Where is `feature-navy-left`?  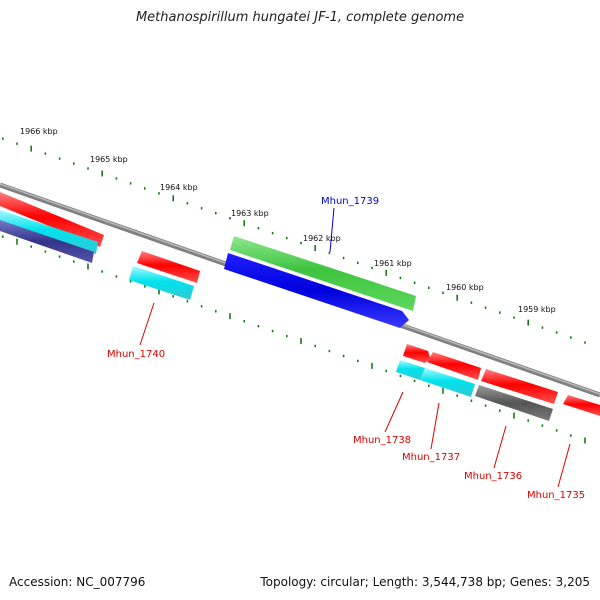 feature-navy-left is located at coordinates (47, 241).